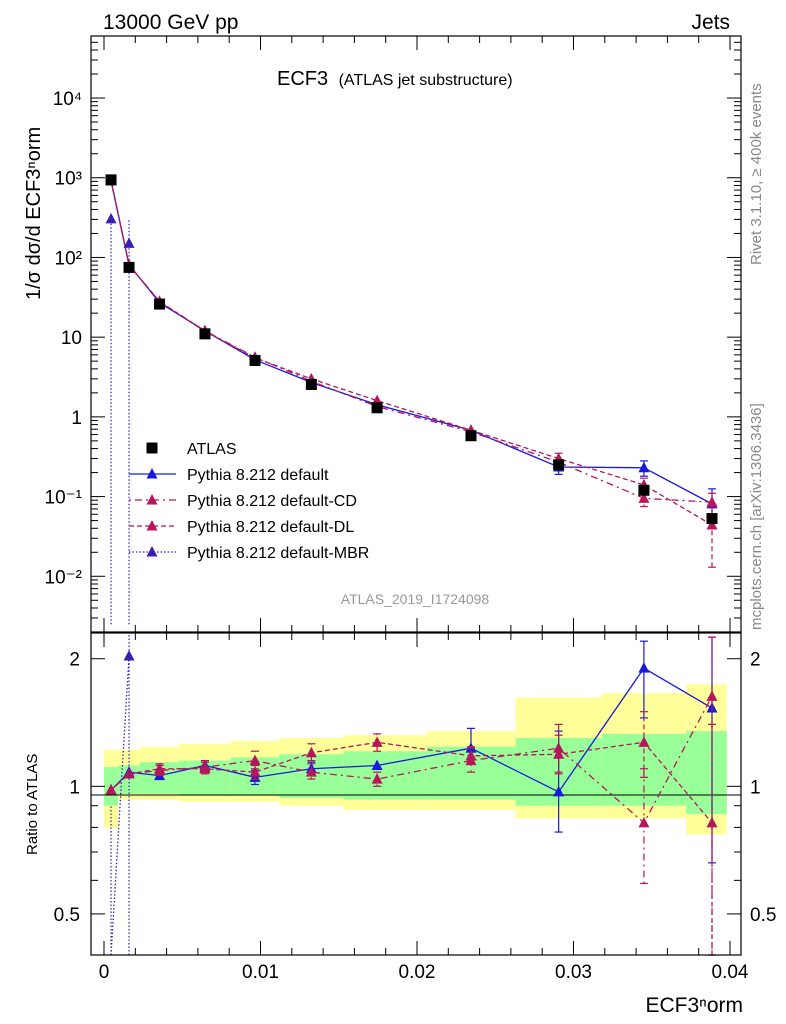  What do you see at coordinates (730, 972) in the screenshot?
I see `x-tick-label: 0.04` at bounding box center [730, 972].